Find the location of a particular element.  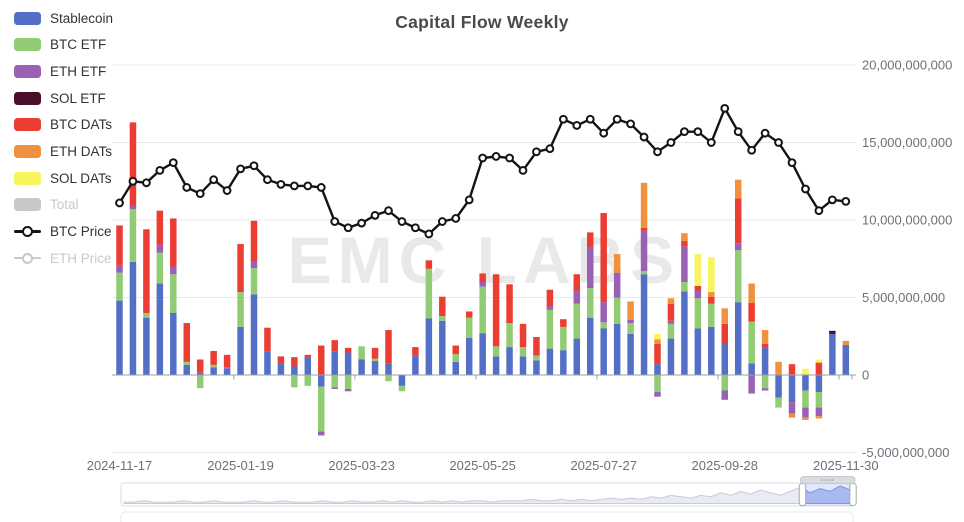

legend-item-total: Total is located at coordinates (63, 204).